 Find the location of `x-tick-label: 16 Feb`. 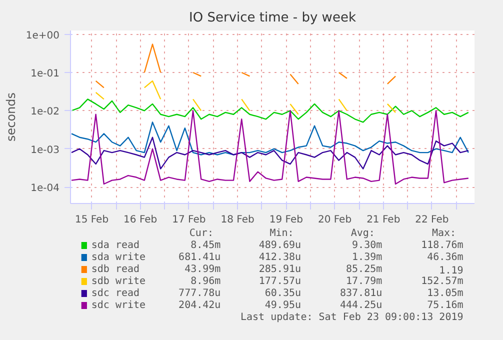

x-tick-label: 16 Feb is located at coordinates (141, 220).